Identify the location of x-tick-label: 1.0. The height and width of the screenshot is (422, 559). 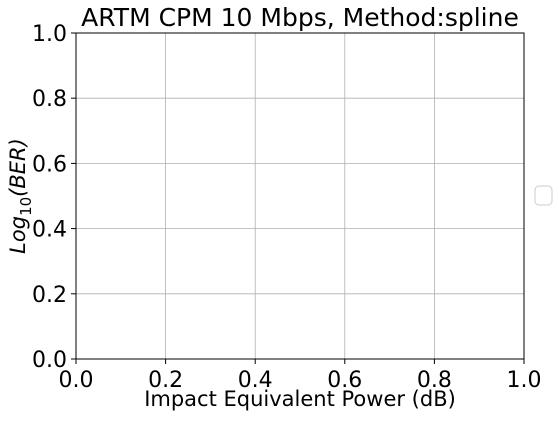
(524, 380).